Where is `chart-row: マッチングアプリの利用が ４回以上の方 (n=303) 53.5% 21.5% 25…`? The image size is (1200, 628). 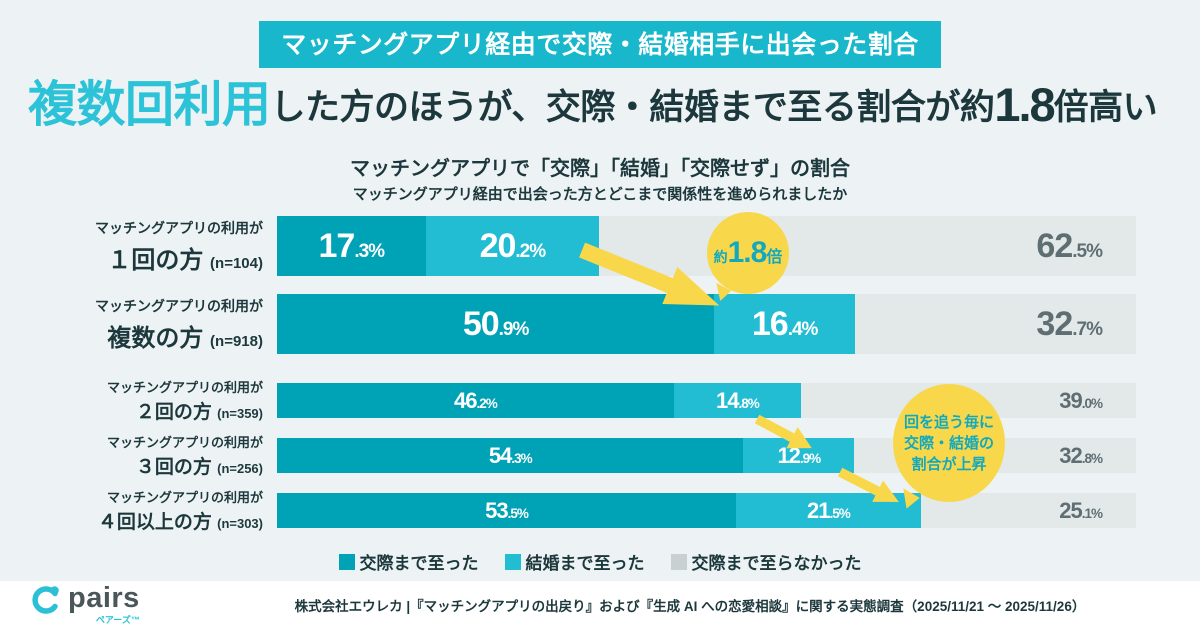 chart-row: マッチングアプリの利用が ４回以上の方 (n=303) 53.5% 21.5% 25… is located at coordinates (588, 511).